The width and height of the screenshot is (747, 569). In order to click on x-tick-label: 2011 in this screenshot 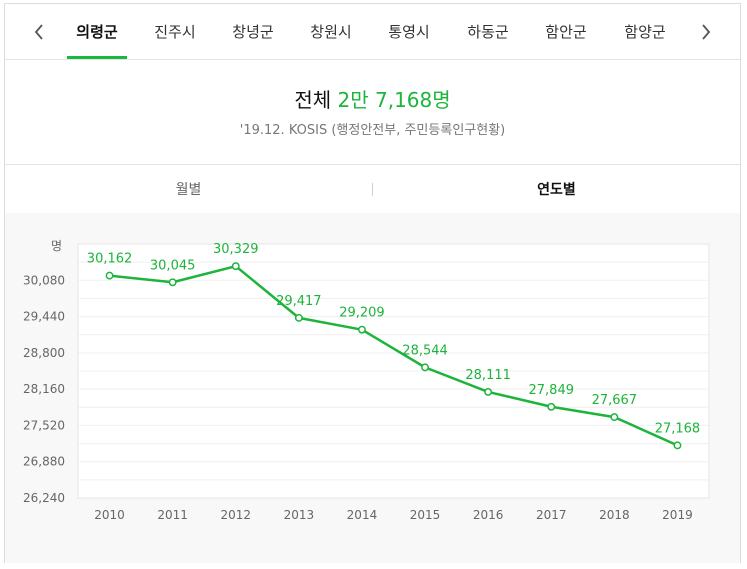, I will do `click(172, 515)`.